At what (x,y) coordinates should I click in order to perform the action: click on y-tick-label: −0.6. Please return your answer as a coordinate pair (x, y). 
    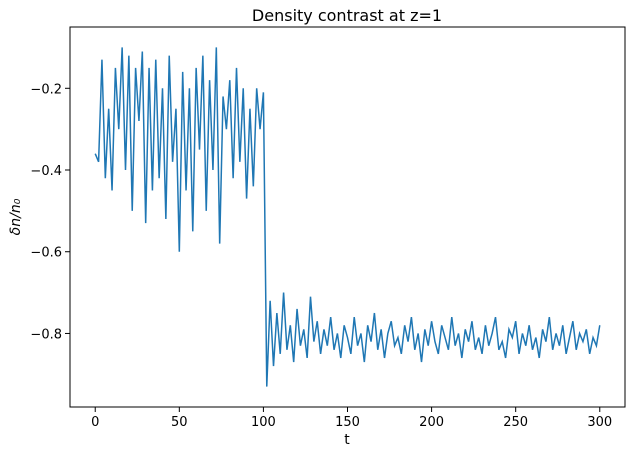
    Looking at the image, I should click on (46, 253).